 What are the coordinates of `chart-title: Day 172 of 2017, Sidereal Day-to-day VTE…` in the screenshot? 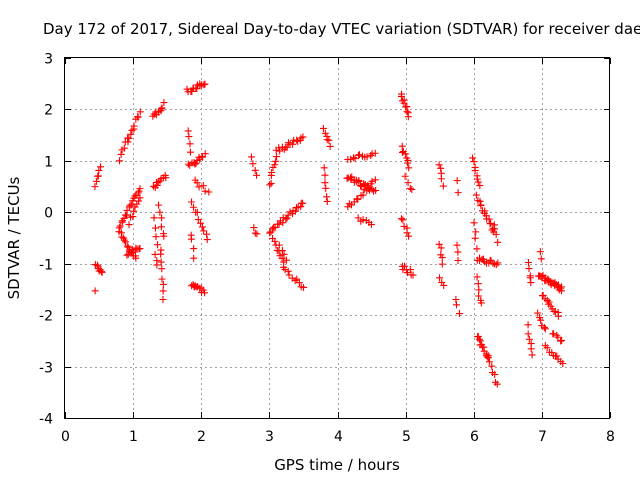 It's located at (341, 29).